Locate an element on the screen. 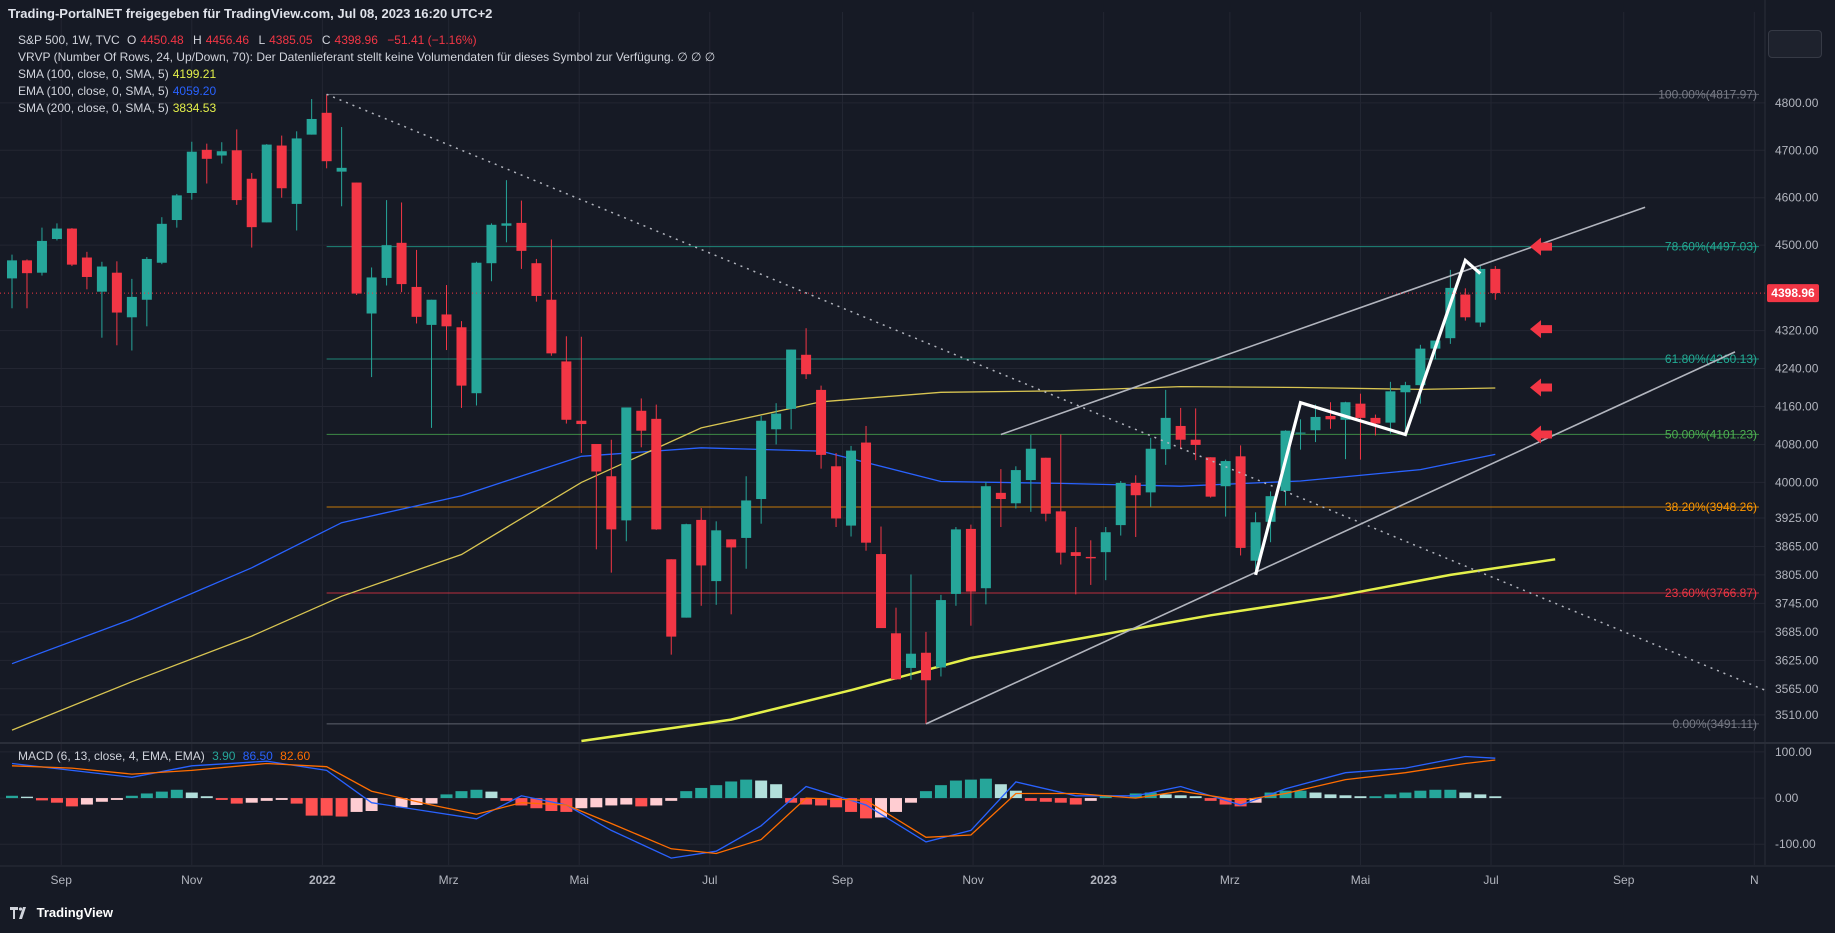  sma200-legend: SMA (200, close, 0, SMA, 5) 3834.53 is located at coordinates (119, 108).